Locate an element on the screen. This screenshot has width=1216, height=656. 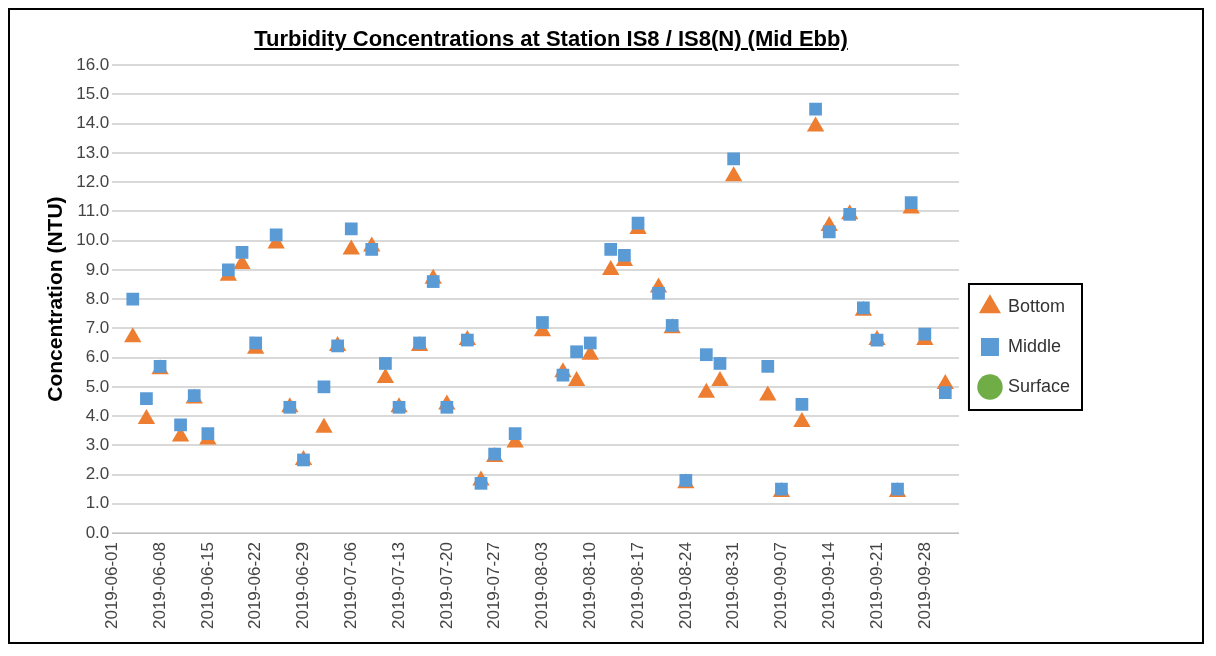
x-tick-label: 2019-09-14 is located at coordinates (828, 586).